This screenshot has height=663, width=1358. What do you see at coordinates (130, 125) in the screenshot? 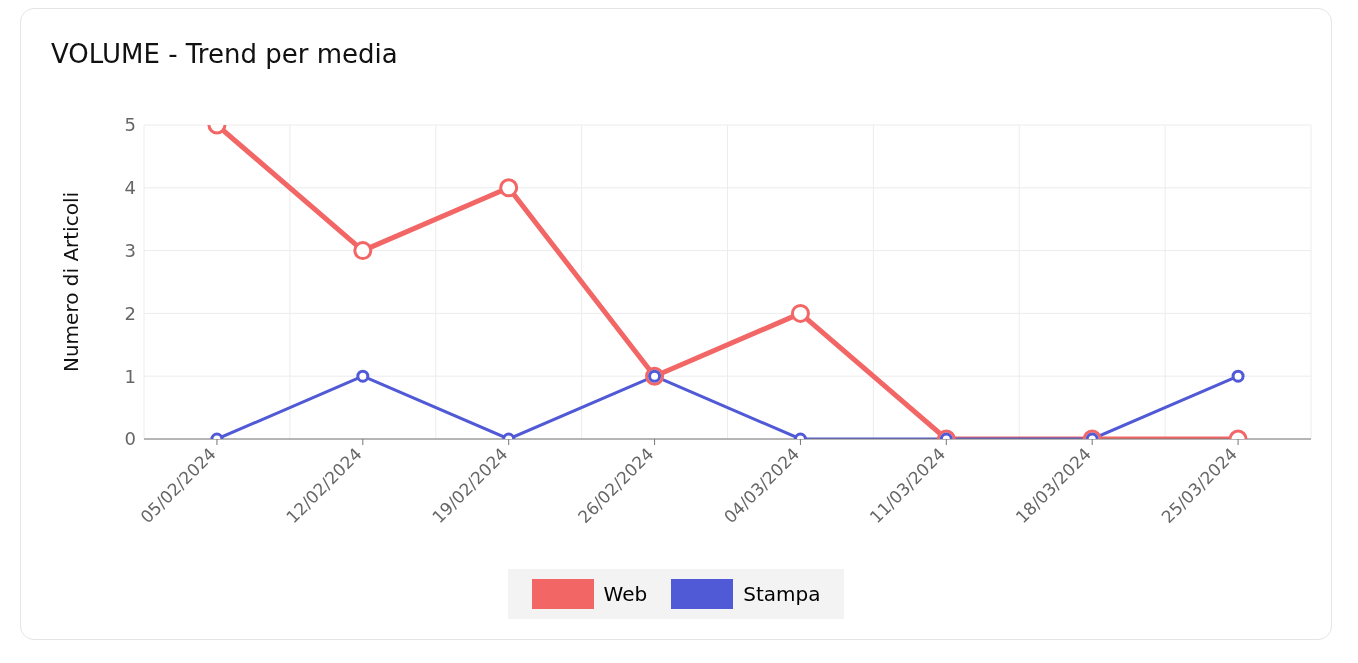
I see `y-tick-label: 5` at bounding box center [130, 125].